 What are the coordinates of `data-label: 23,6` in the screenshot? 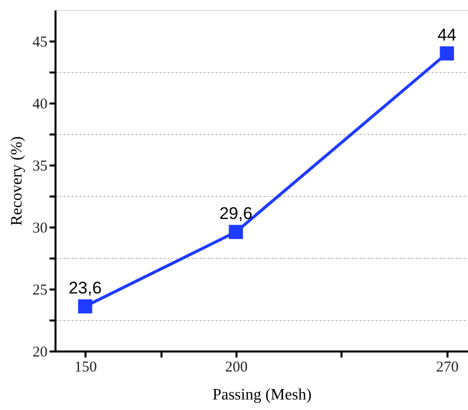 It's located at (85, 288).